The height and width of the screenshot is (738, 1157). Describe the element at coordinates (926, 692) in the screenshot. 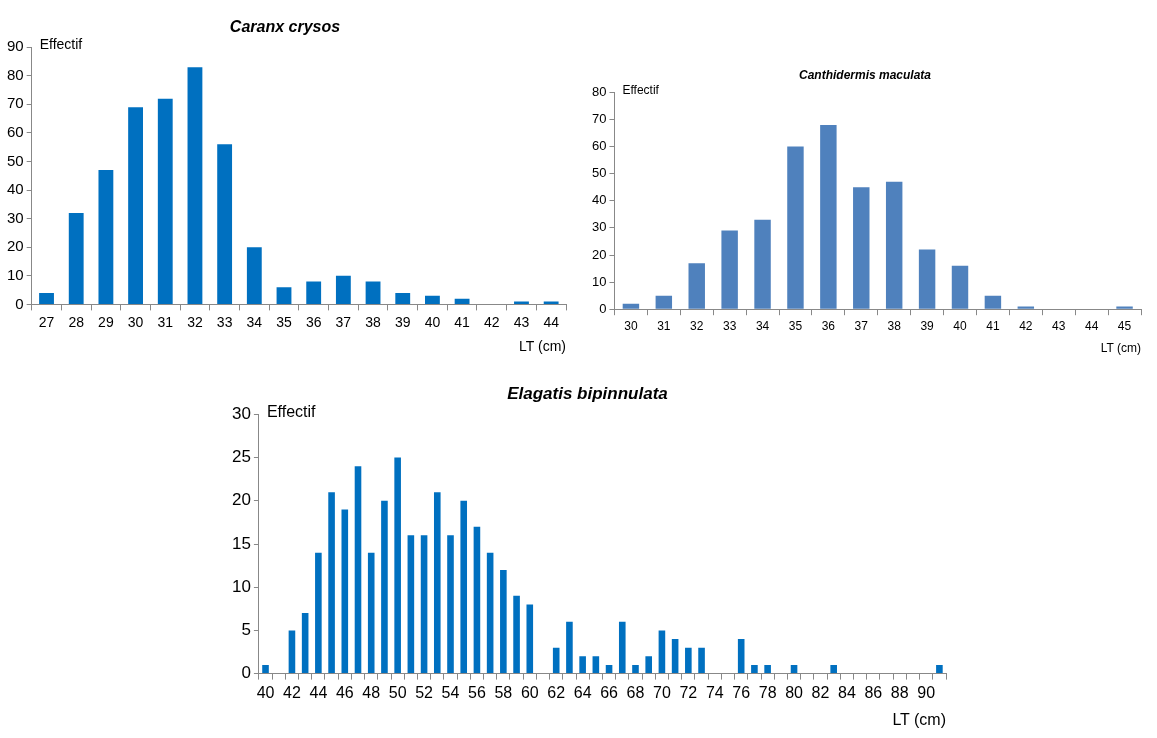

I see `x-tick-label: 90` at that location.